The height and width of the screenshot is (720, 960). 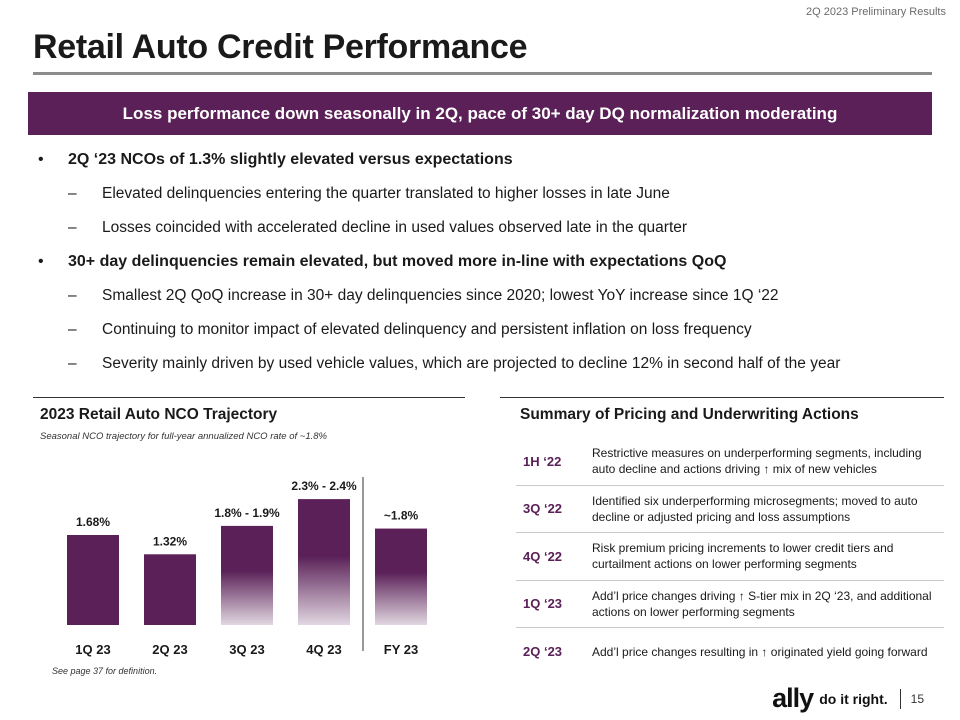 What do you see at coordinates (92, 649) in the screenshot?
I see `category-label: 1Q 23` at bounding box center [92, 649].